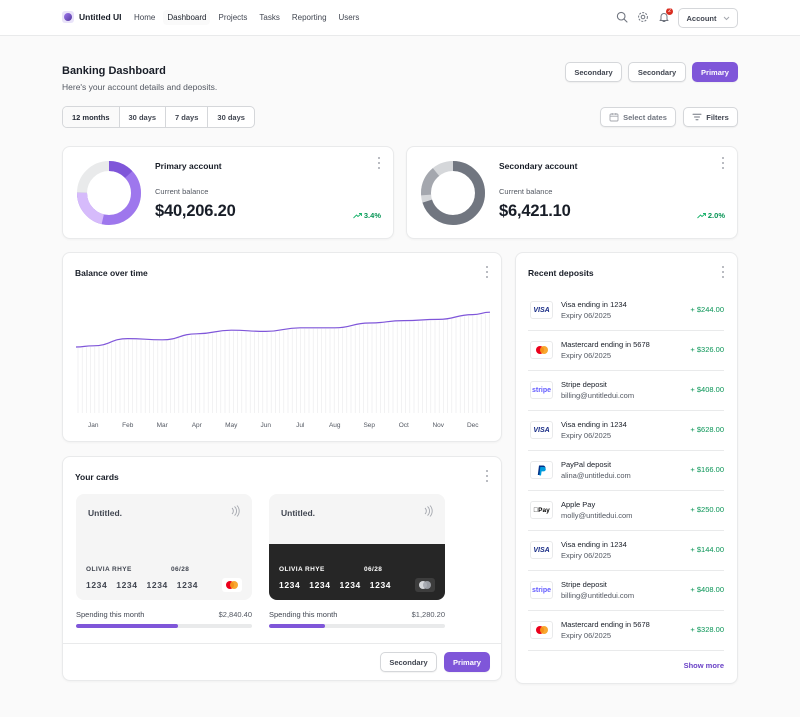 The height and width of the screenshot is (717, 800). What do you see at coordinates (163, 425) in the screenshot?
I see `month-tick-label: Mar` at bounding box center [163, 425].